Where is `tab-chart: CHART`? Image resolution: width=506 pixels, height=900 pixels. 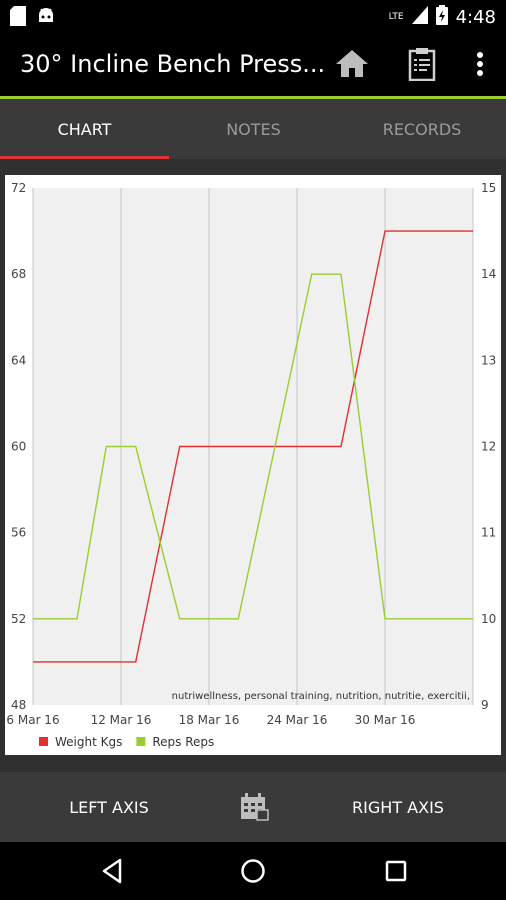 tab-chart: CHART is located at coordinates (84, 129).